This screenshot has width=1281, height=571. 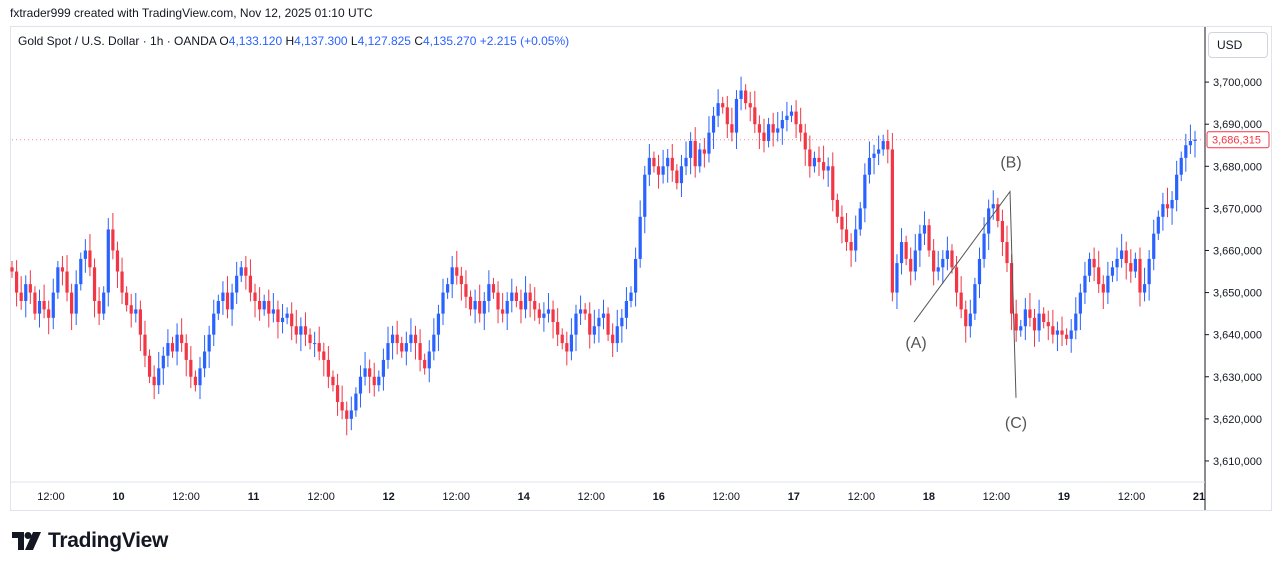 I want to click on wave-label: (C), so click(x=1016, y=423).